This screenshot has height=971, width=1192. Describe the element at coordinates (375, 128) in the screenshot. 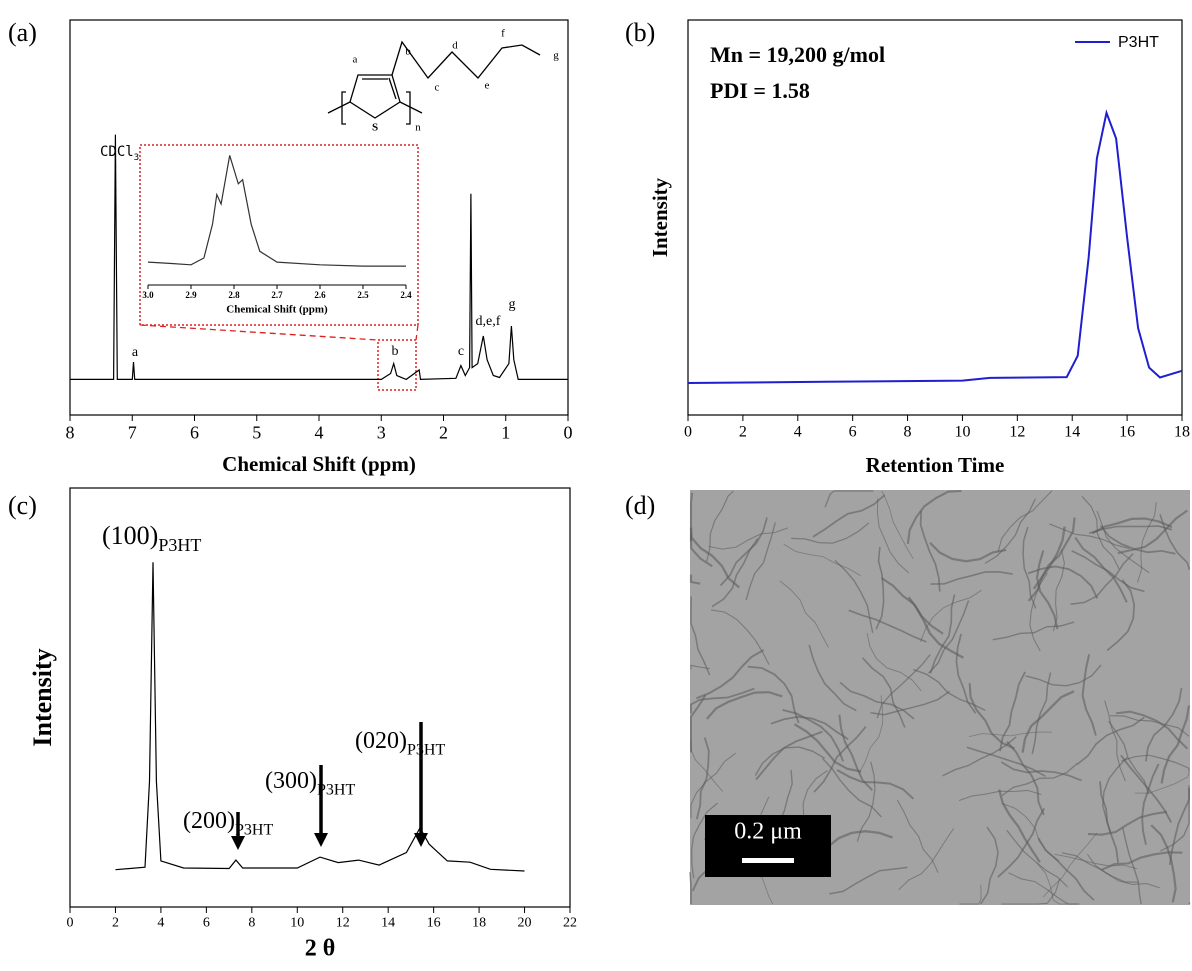

I see `structure-label: S` at that location.